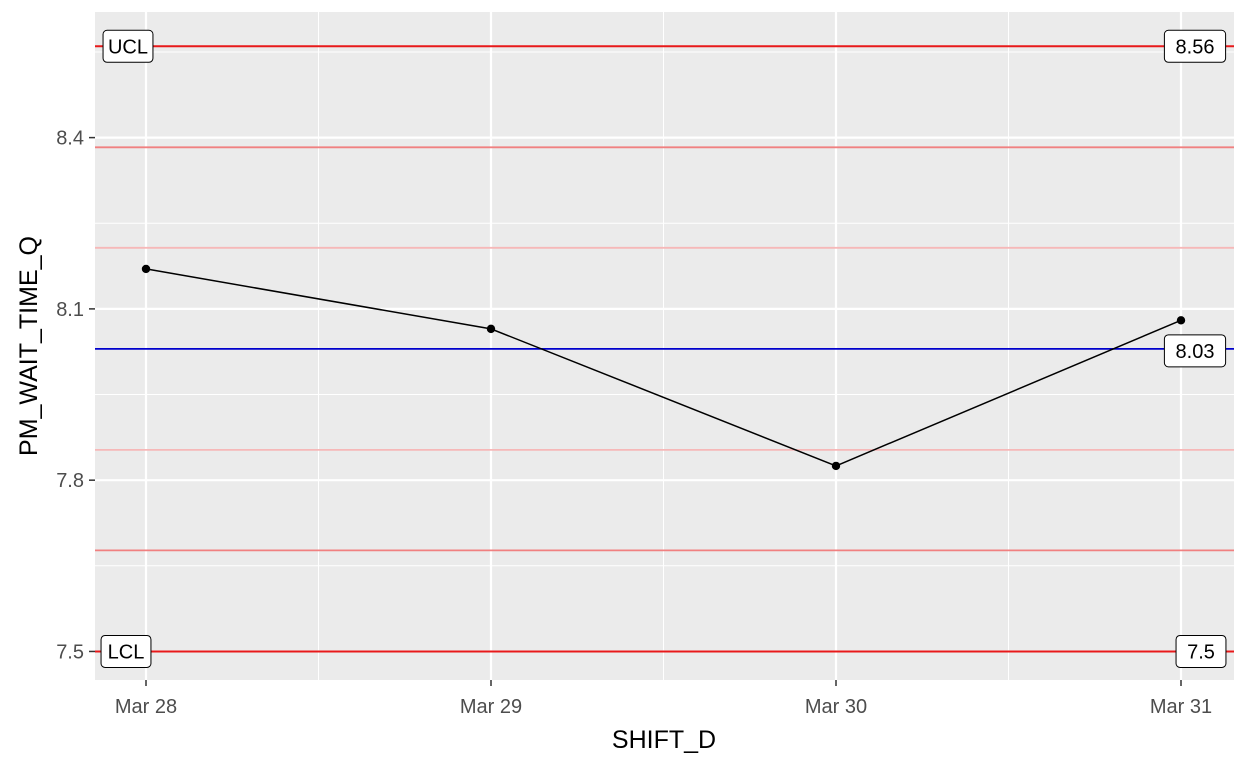  I want to click on ucl-name-label: UCL, so click(128, 46).